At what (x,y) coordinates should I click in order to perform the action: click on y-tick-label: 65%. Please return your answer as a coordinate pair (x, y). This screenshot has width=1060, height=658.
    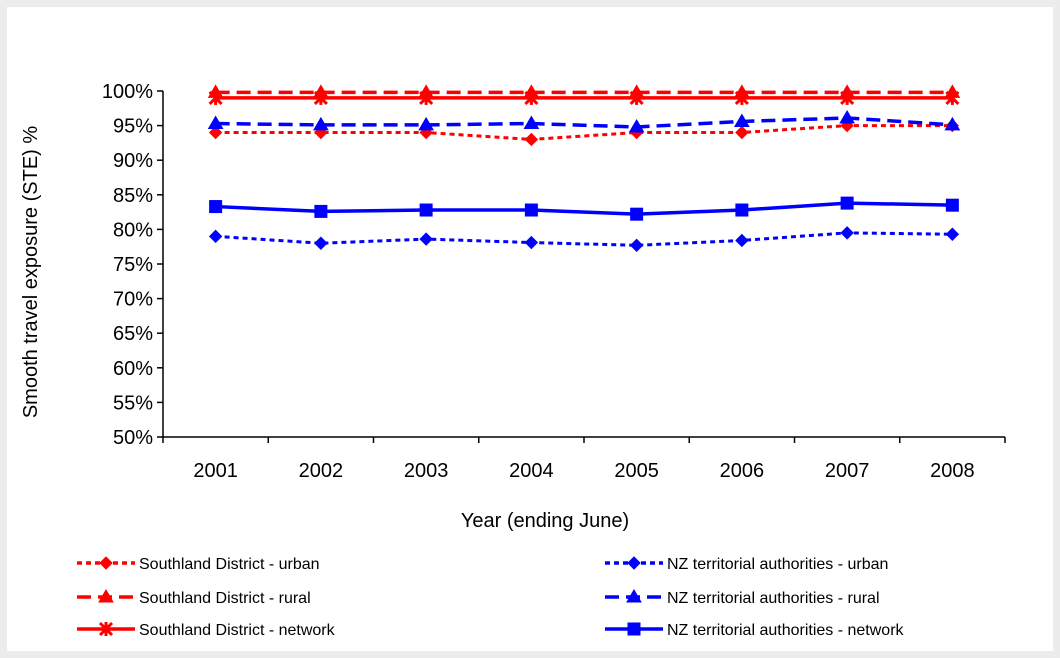
    Looking at the image, I should click on (133, 334).